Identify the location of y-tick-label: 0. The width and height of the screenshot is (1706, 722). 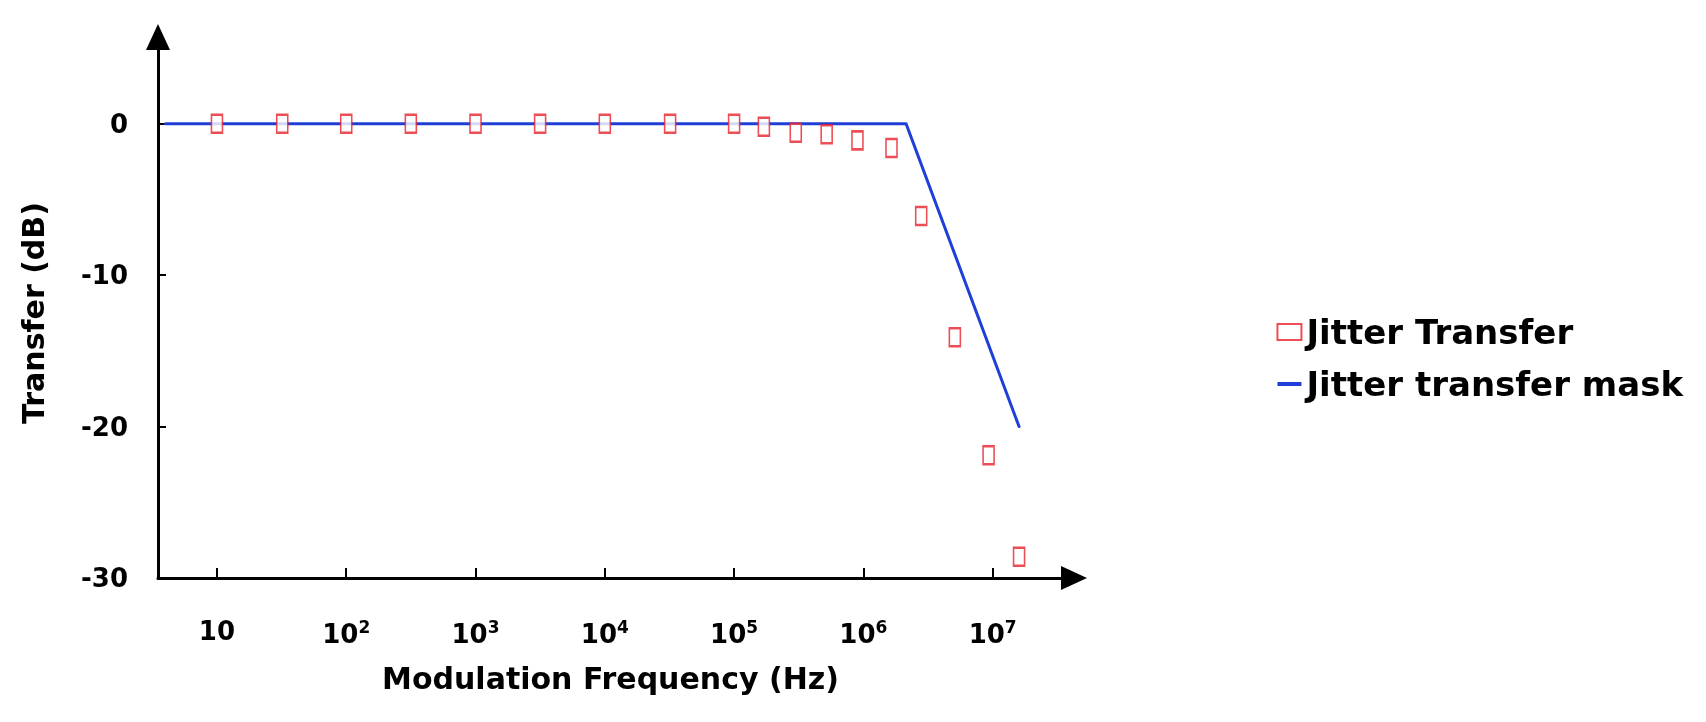
(118, 123).